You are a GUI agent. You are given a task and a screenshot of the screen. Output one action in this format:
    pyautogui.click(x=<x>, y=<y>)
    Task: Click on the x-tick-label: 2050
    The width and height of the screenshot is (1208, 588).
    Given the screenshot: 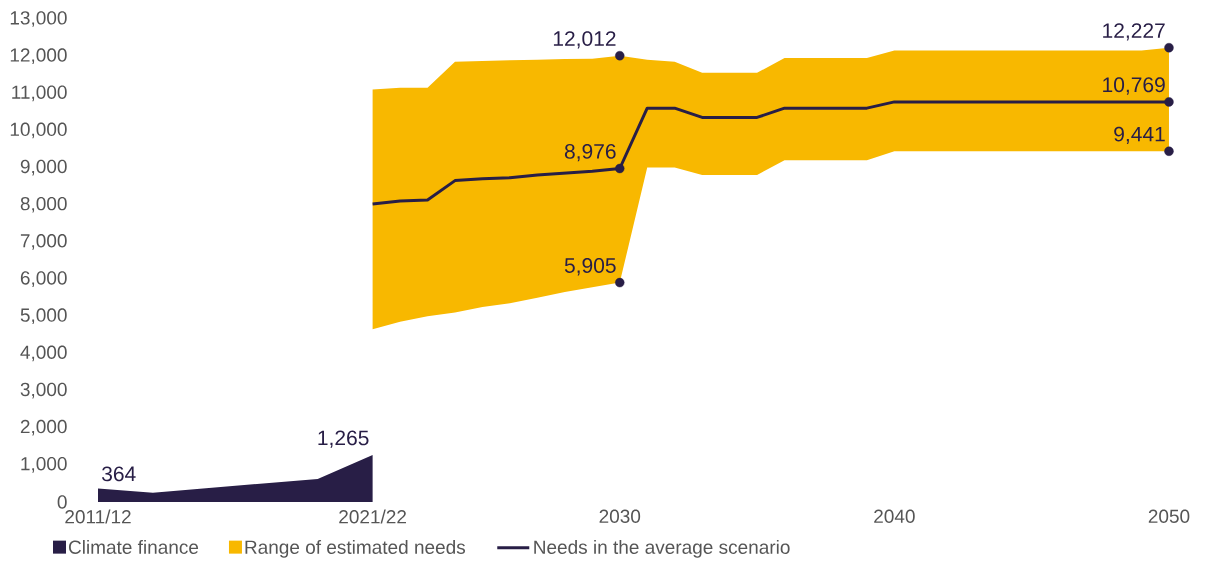 What is the action you would take?
    pyautogui.click(x=1169, y=516)
    